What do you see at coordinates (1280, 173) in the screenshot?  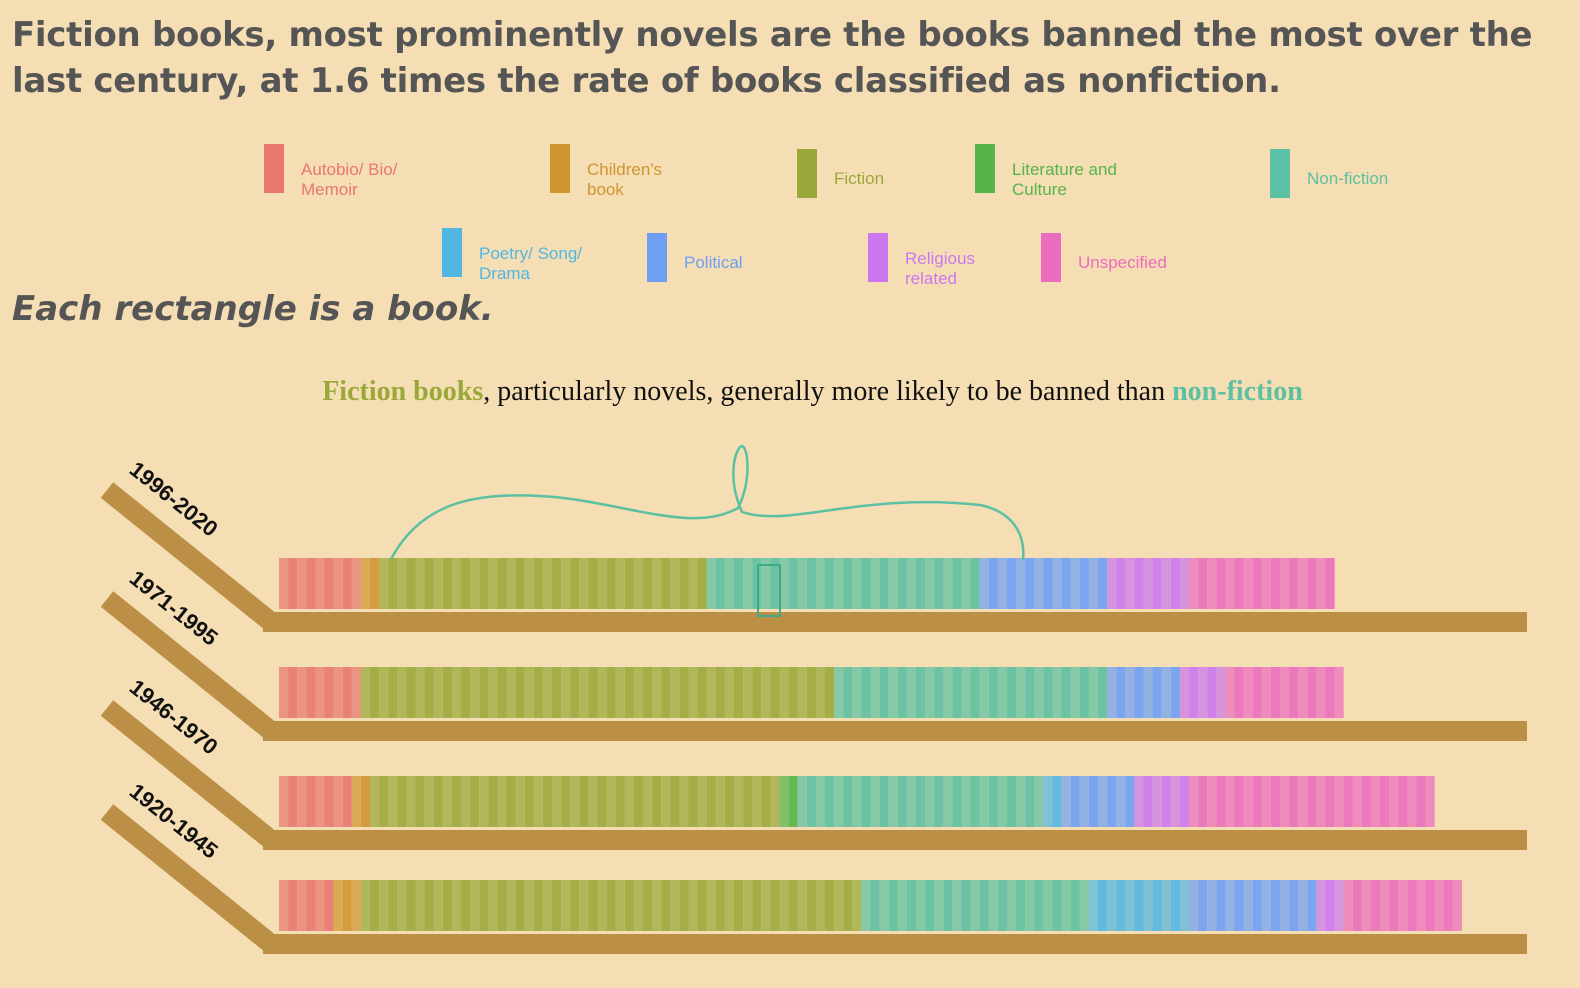 I see `legend-swatch-nonfiction` at bounding box center [1280, 173].